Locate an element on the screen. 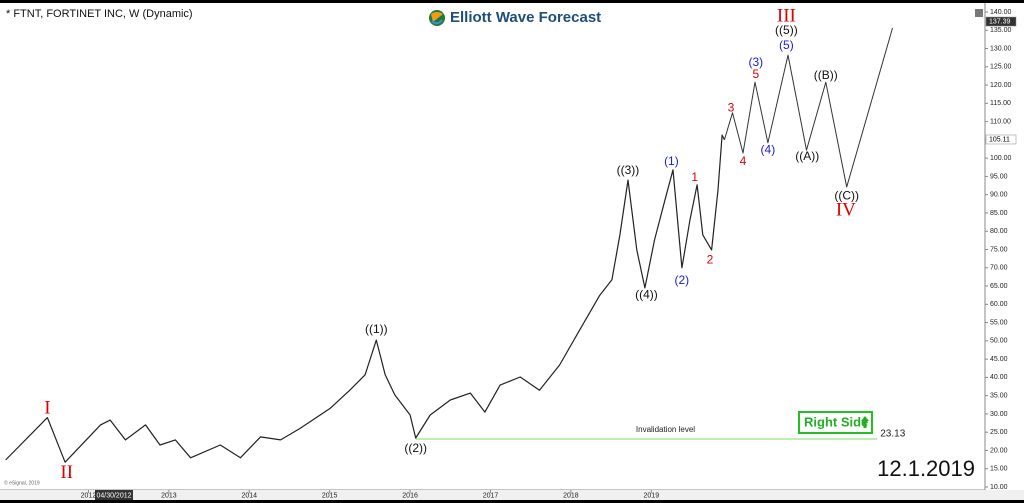 This screenshot has width=1024, height=503. y-tick-label: 45.00 is located at coordinates (999, 359).